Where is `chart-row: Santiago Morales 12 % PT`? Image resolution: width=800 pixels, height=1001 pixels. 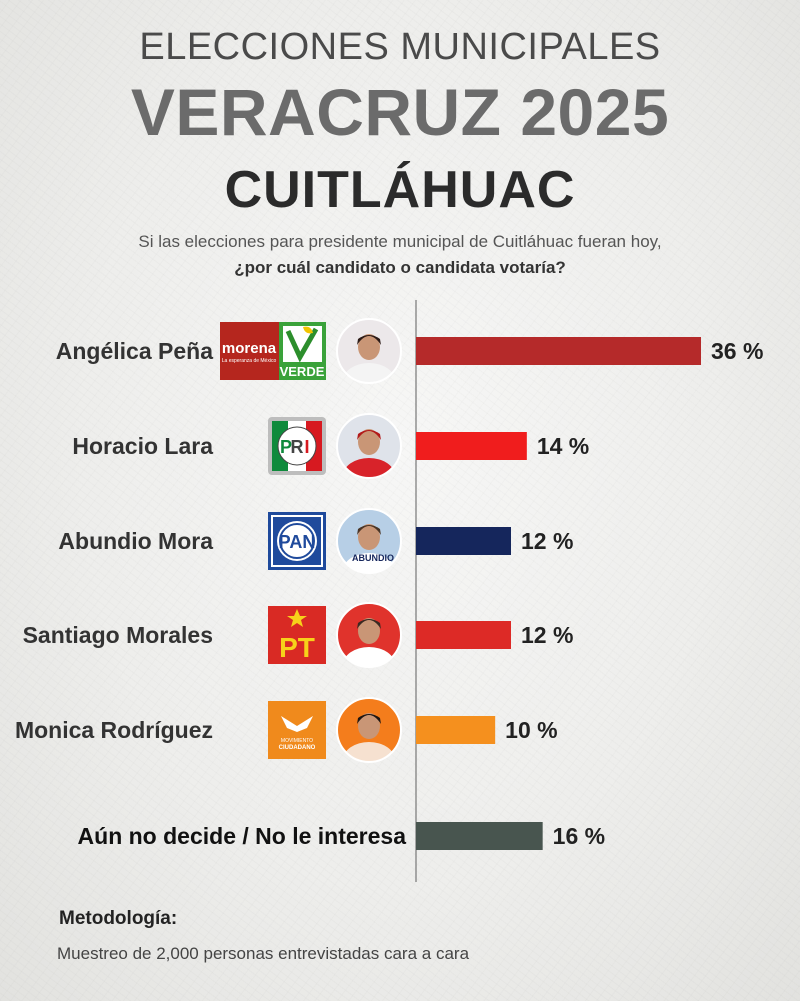
chart-row: Santiago Morales 12 % PT is located at coordinates (298, 635).